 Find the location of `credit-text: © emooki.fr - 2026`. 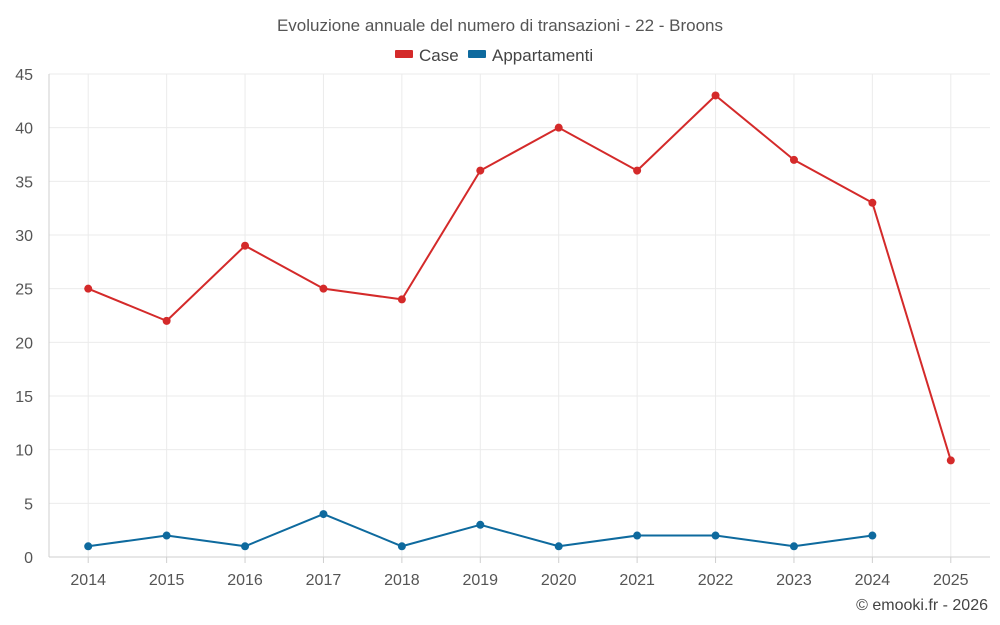

credit-text: © emooki.fr - 2026 is located at coordinates (922, 605).